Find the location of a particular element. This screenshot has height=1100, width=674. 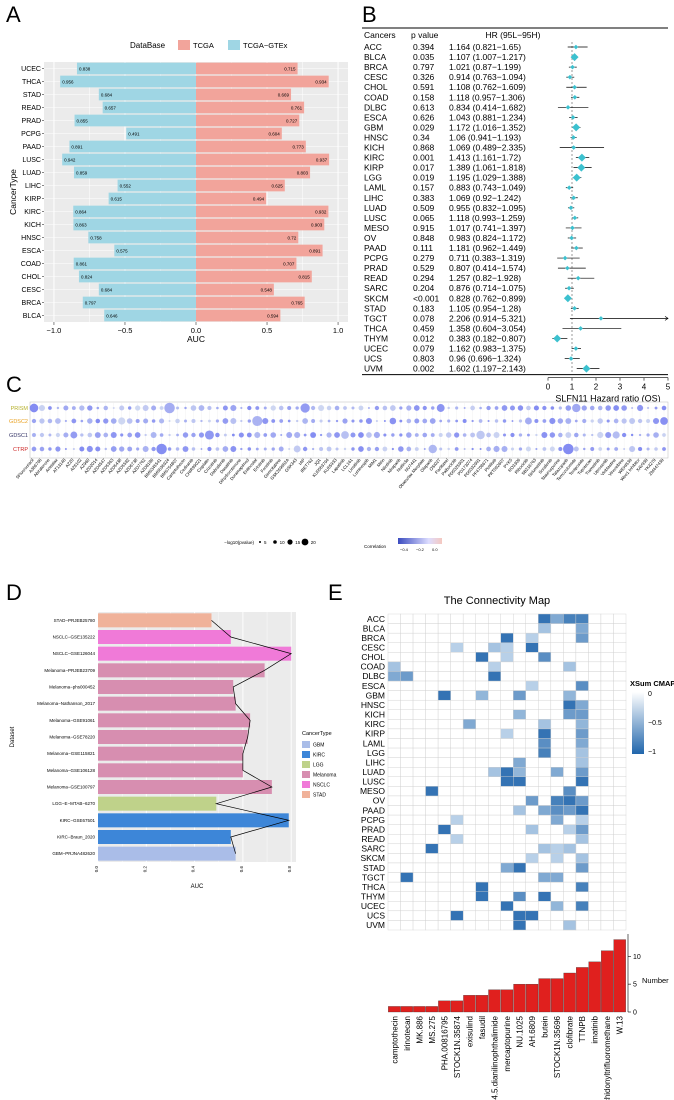

color-legend-tick: 0.0 is located at coordinates (435, 549).